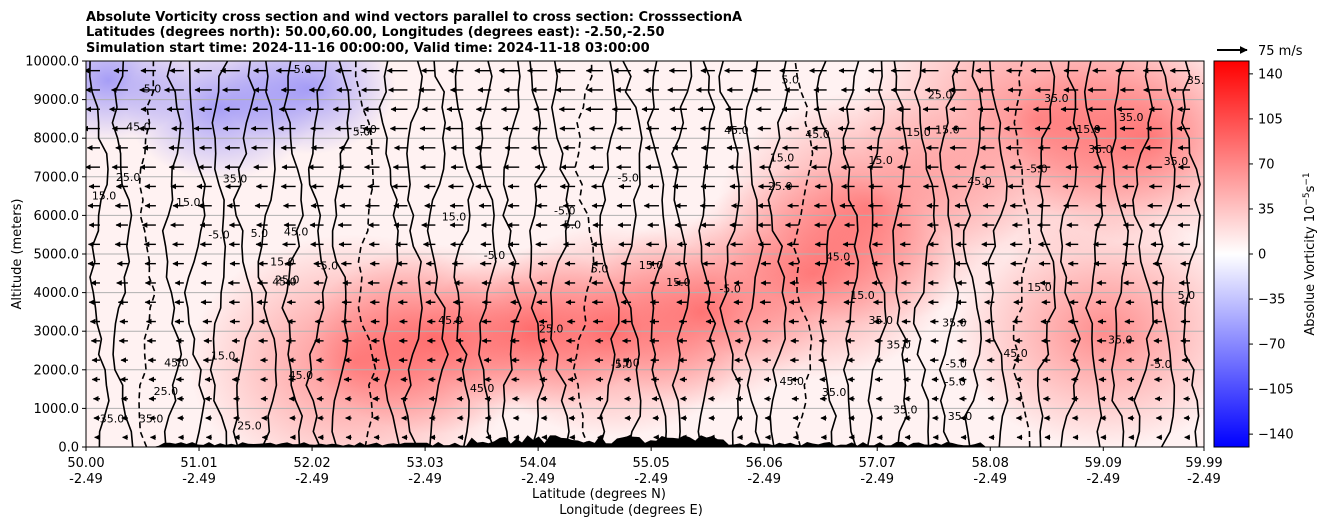 Image resolution: width=1332 pixels, height=526 pixels. Describe the element at coordinates (651, 463) in the screenshot. I see `x-tick-label-lat: 55.05` at that location.